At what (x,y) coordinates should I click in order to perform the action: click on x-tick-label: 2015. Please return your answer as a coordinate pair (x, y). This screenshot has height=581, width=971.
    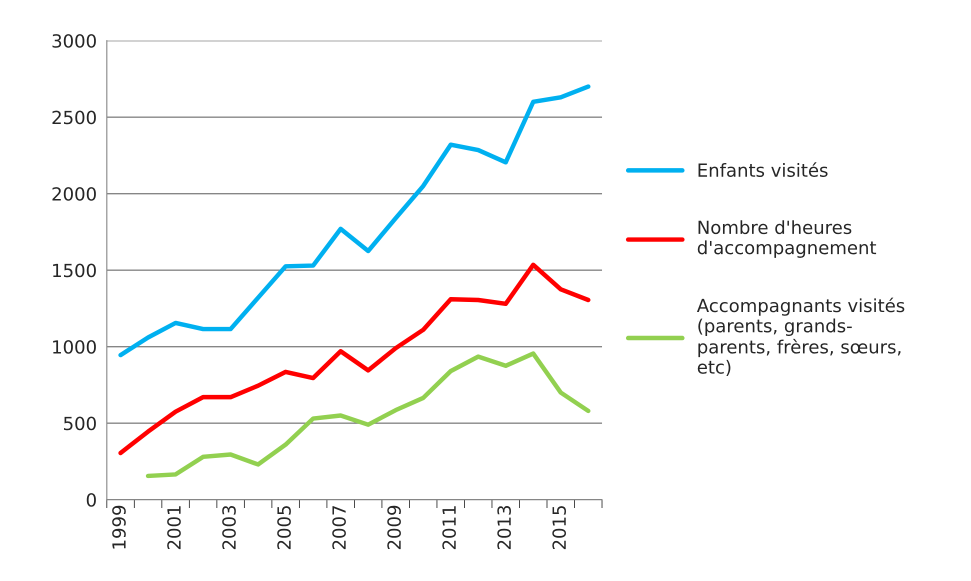
    Looking at the image, I should click on (559, 528).